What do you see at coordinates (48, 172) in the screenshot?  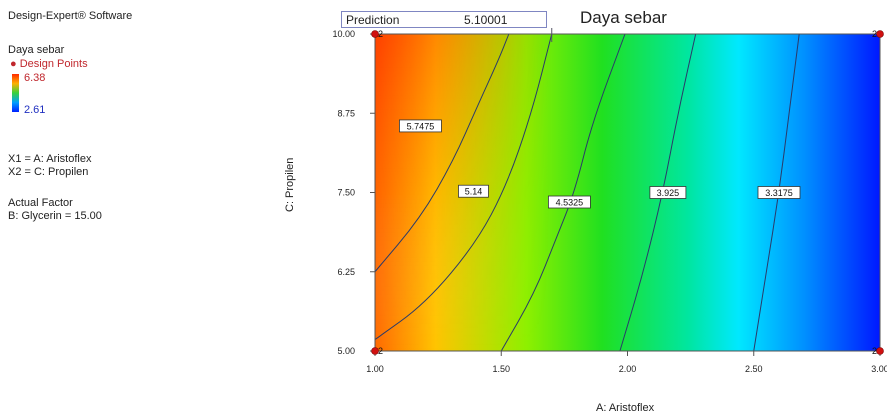 I see `factor-x2: X2 = C: Propilen` at bounding box center [48, 172].